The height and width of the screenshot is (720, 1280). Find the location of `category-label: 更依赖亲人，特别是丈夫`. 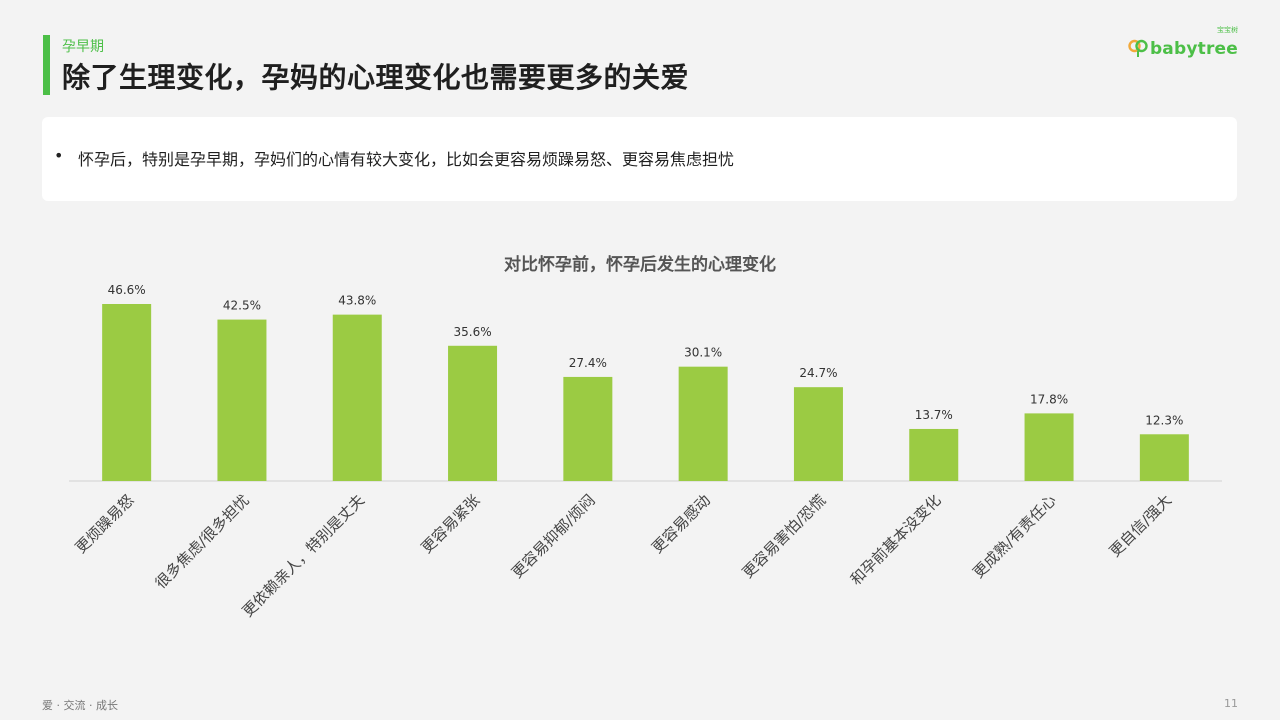

category-label: 更依赖亲人，特别是丈夫 is located at coordinates (303, 555).